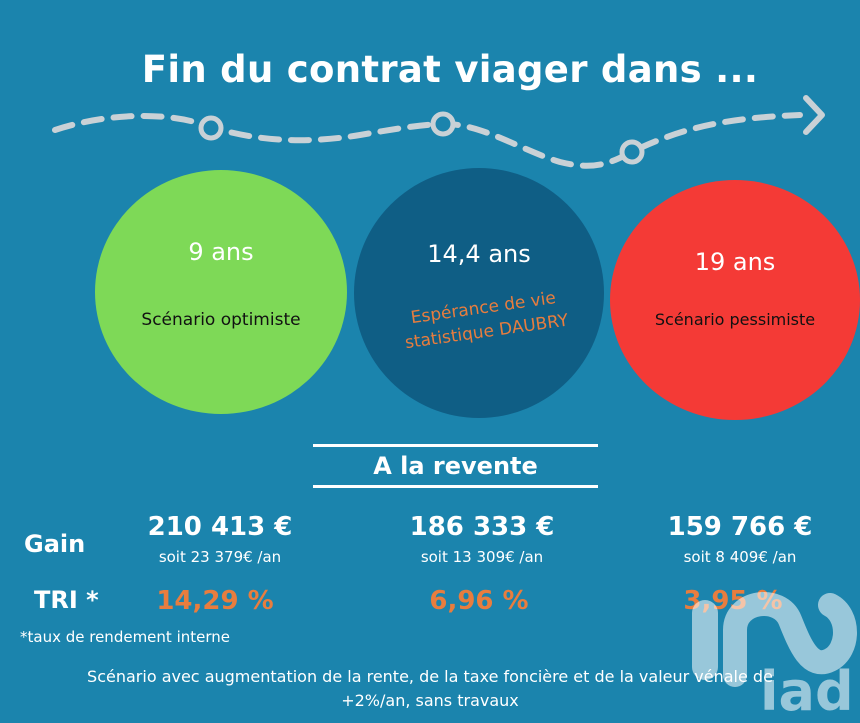 The image size is (860, 723). I want to click on gain-per-year: soit 8 409€ /an, so click(740, 557).